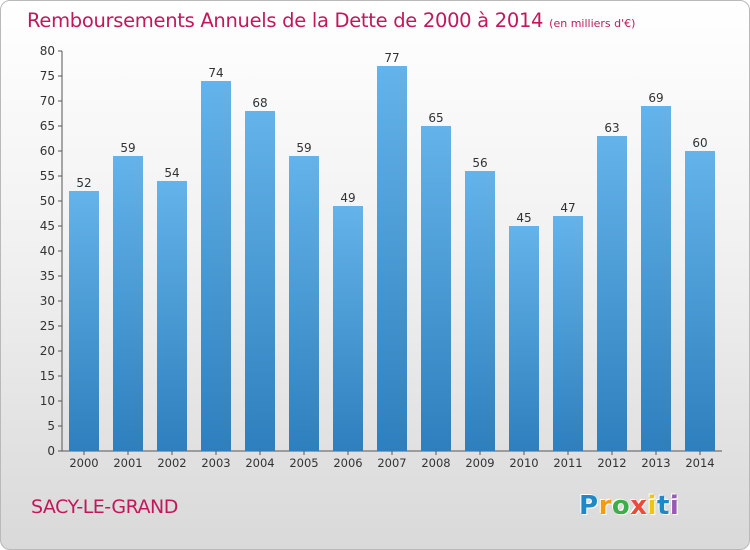 Image resolution: width=750 pixels, height=550 pixels. I want to click on city-name: SACY-LE-GRAND, so click(104, 507).